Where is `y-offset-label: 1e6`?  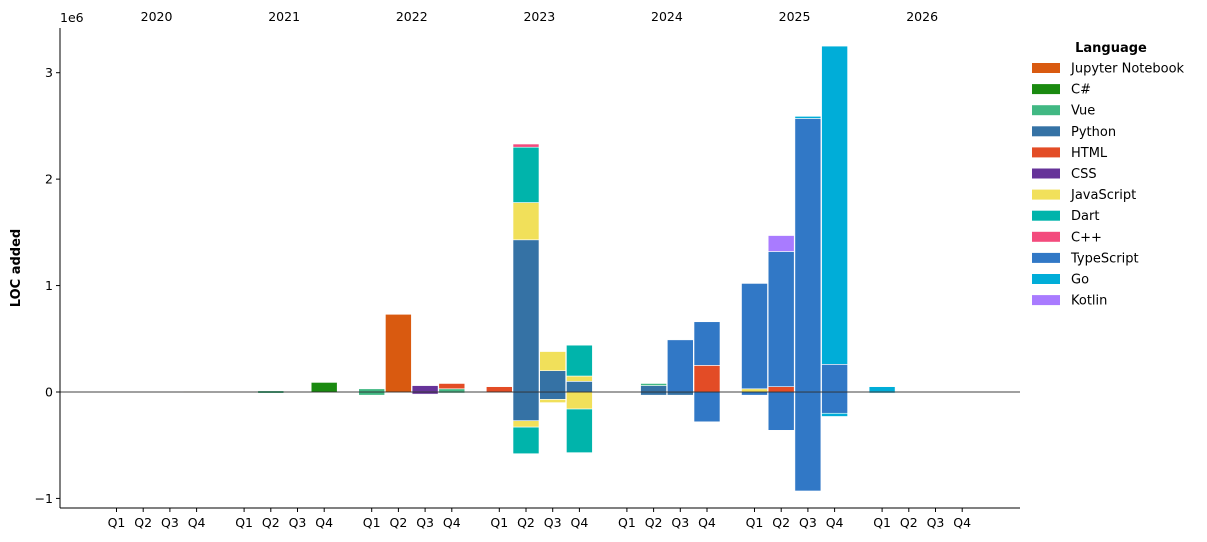
y-offset-label: 1e6 is located at coordinates (72, 17).